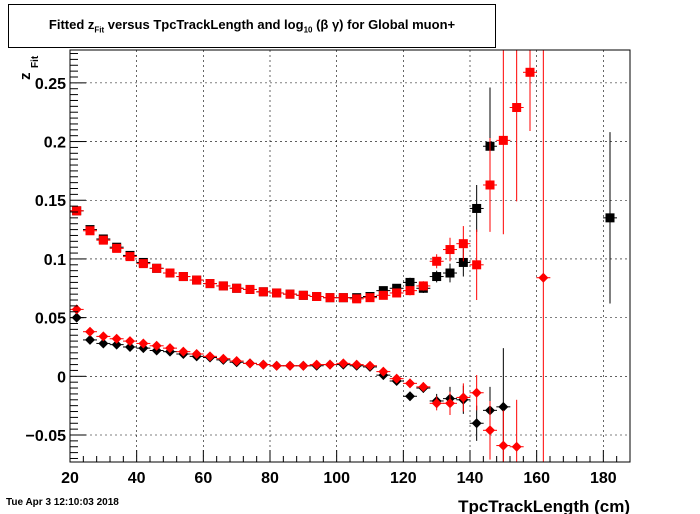 The height and width of the screenshot is (514, 700). I want to click on y-tick-label: 0.1, so click(55, 260).